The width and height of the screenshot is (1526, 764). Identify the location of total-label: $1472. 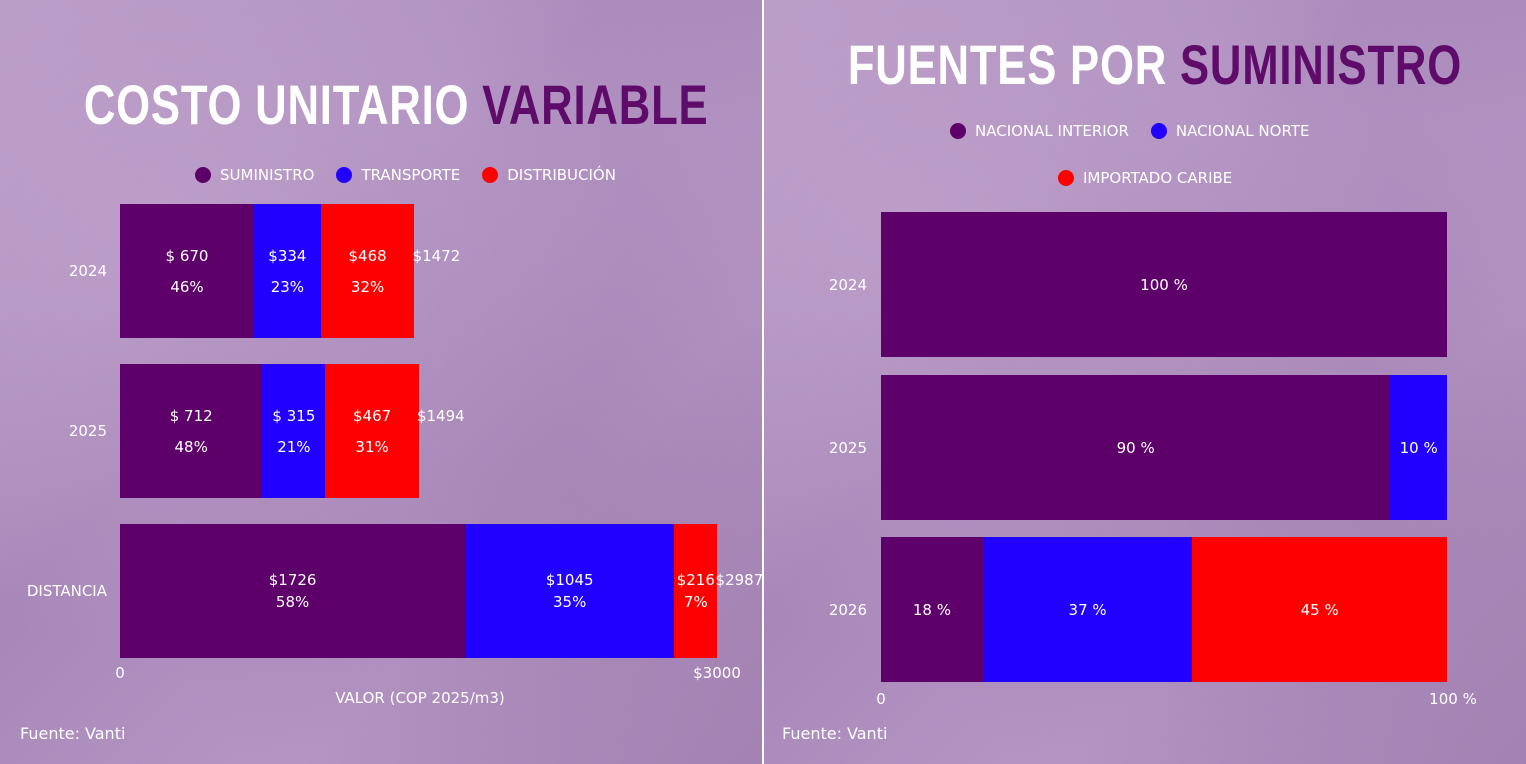
(436, 256).